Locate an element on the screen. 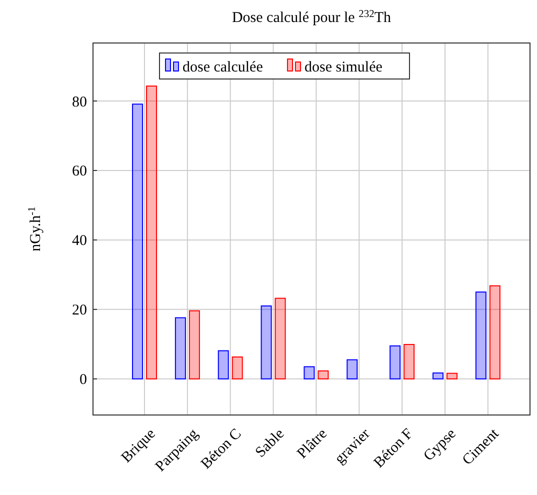 Image resolution: width=537 pixels, height=495 pixels. y-tick-label: 60 is located at coordinates (79, 172).